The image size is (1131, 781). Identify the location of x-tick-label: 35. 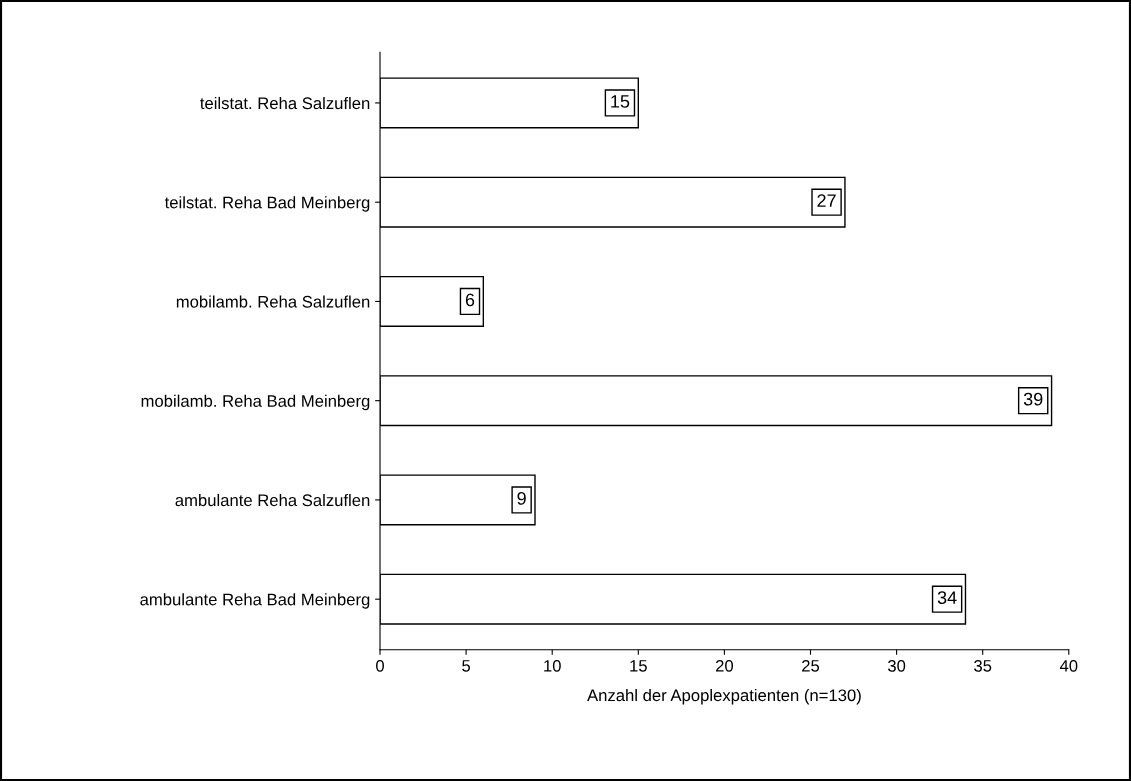
(983, 665).